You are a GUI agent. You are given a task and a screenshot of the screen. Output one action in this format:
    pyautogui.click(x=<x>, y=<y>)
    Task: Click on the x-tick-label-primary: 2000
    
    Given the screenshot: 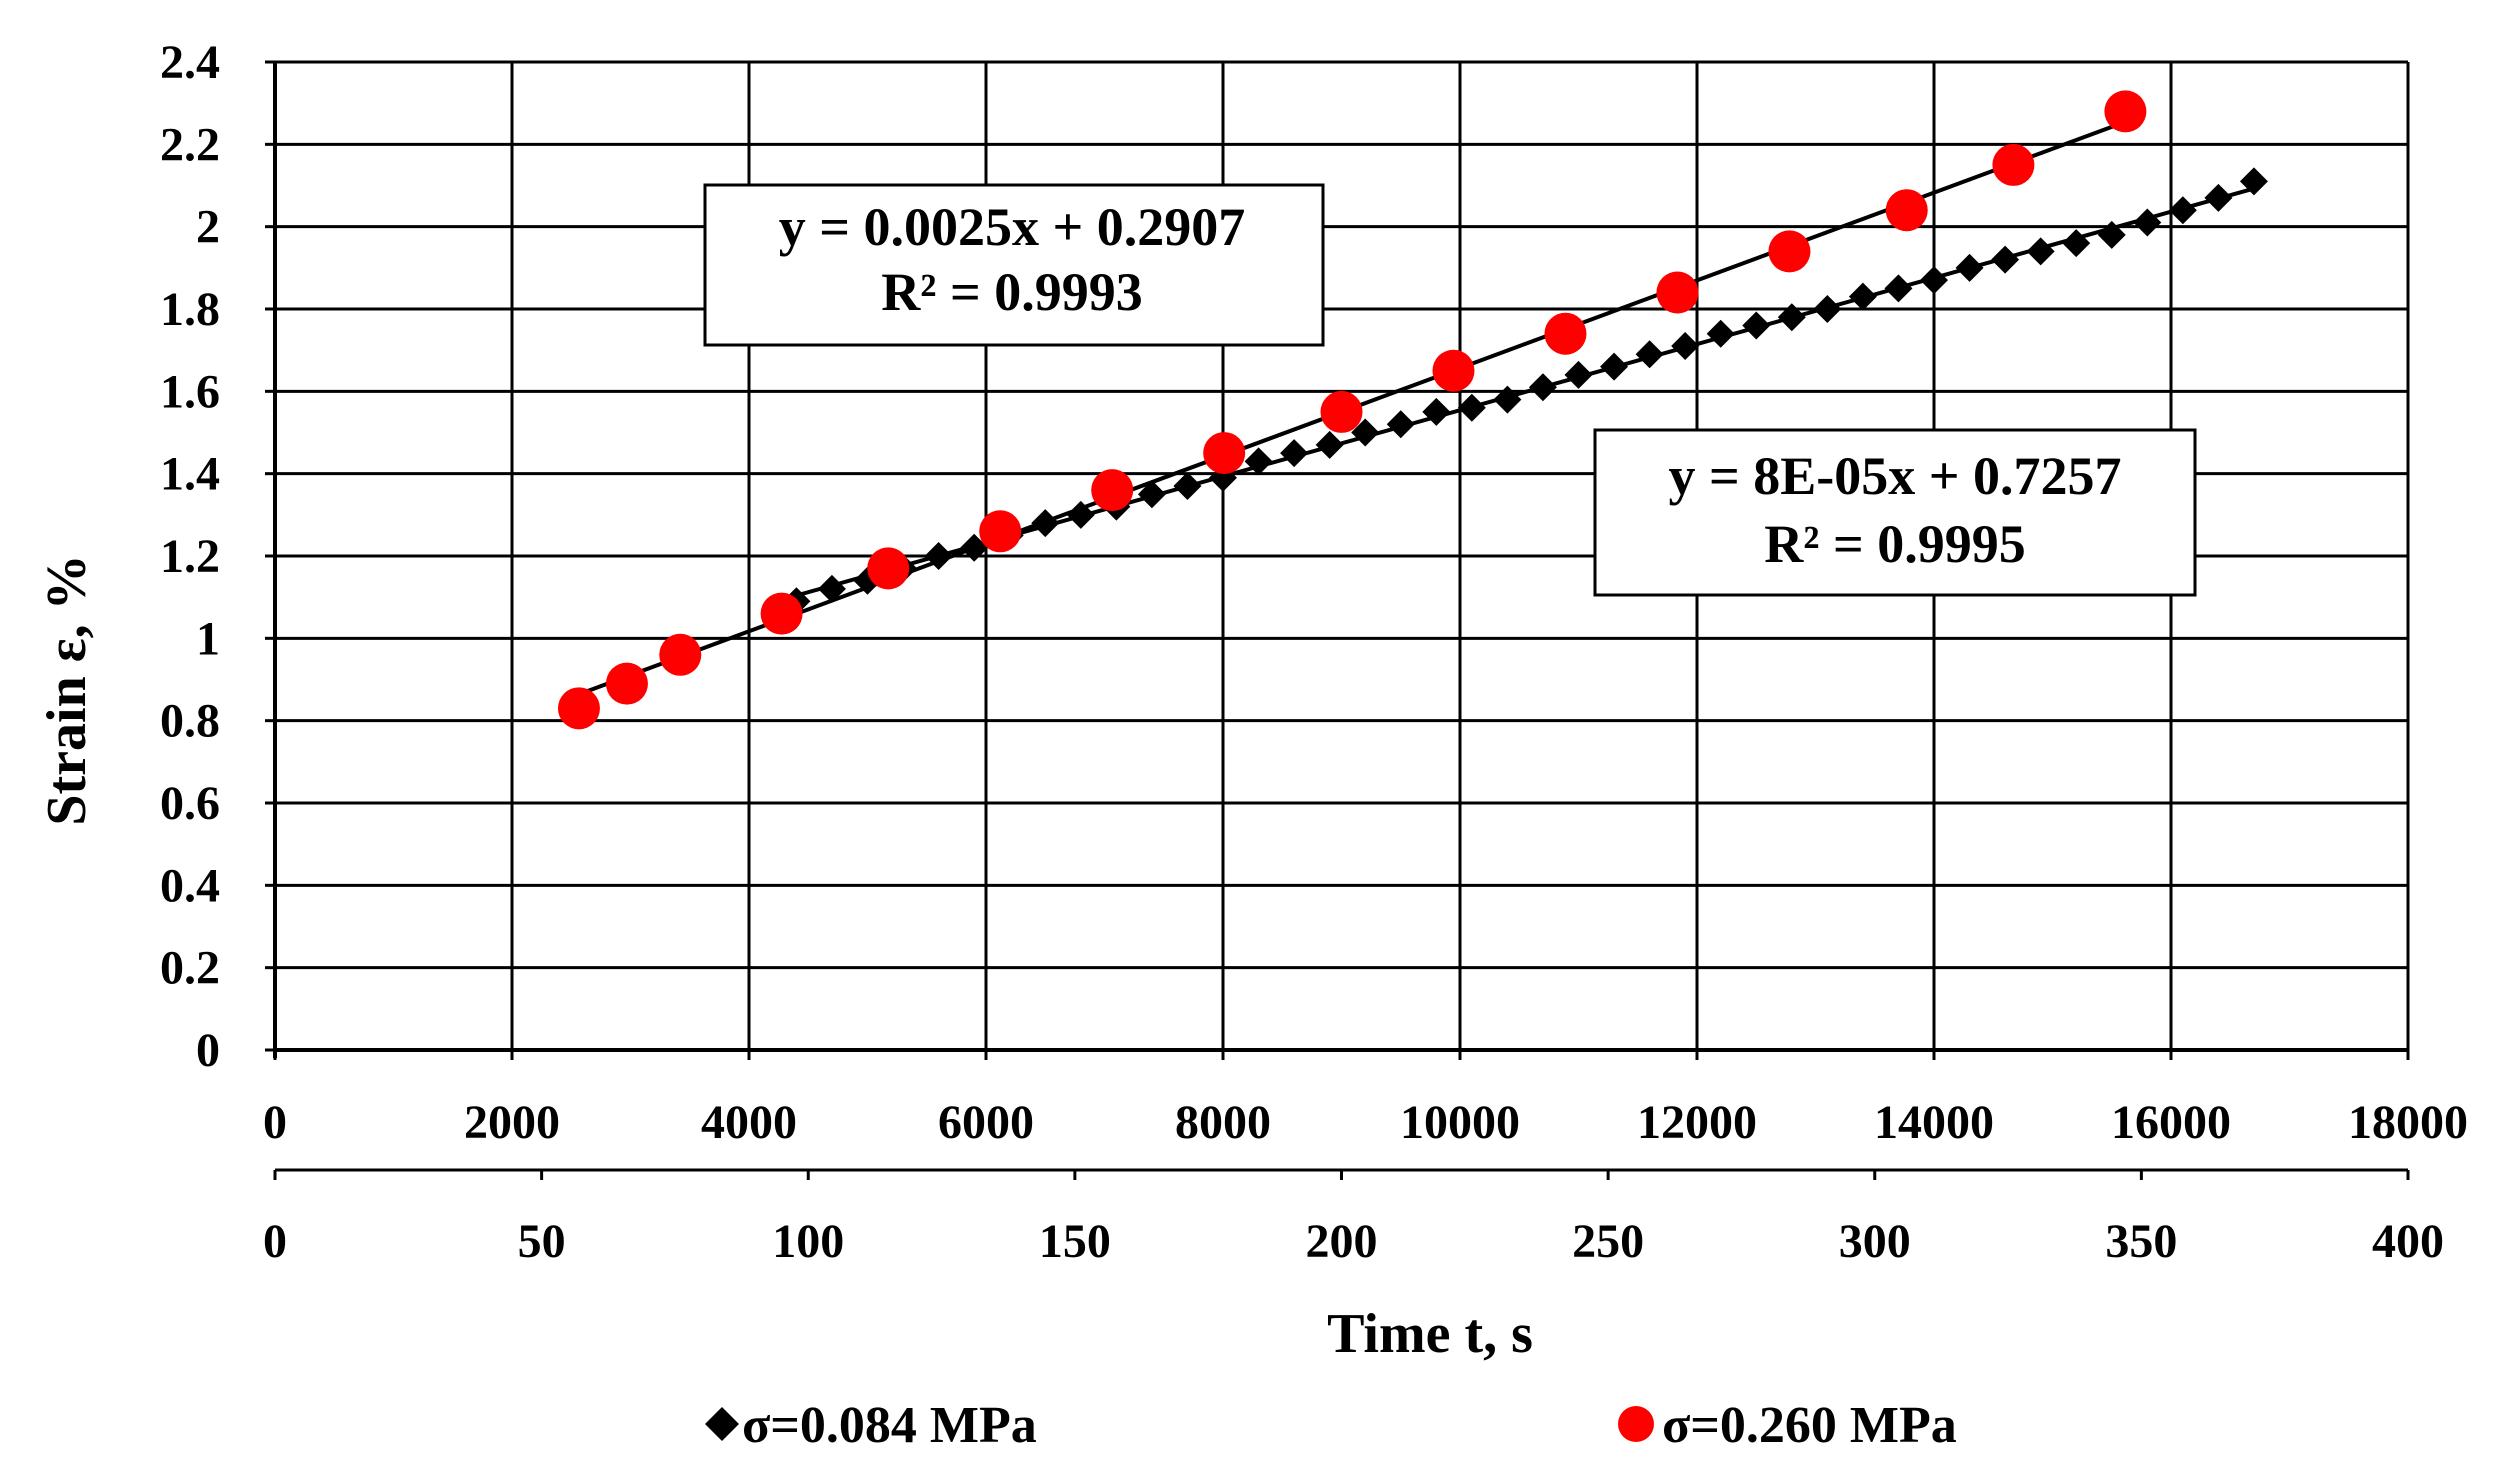 What is the action you would take?
    pyautogui.click(x=512, y=1122)
    